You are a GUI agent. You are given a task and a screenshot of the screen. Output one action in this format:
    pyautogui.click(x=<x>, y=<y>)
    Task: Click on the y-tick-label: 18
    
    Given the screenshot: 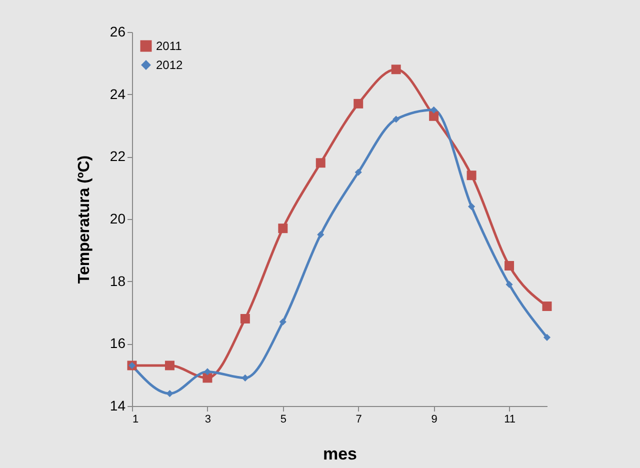 What is the action you would take?
    pyautogui.click(x=118, y=280)
    